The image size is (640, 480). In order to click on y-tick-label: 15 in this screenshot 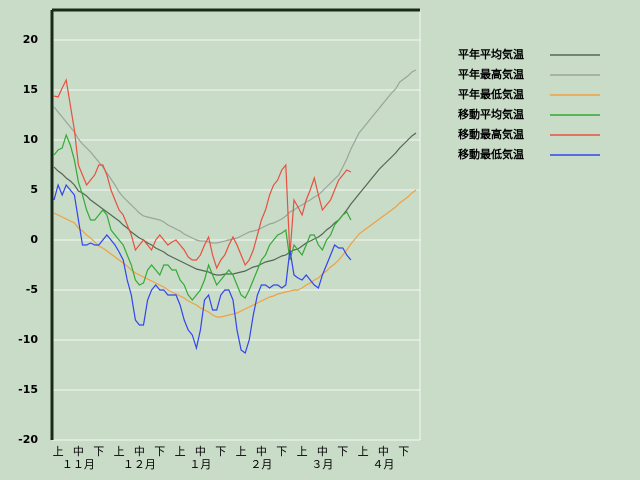, I will do `click(30, 89)`.